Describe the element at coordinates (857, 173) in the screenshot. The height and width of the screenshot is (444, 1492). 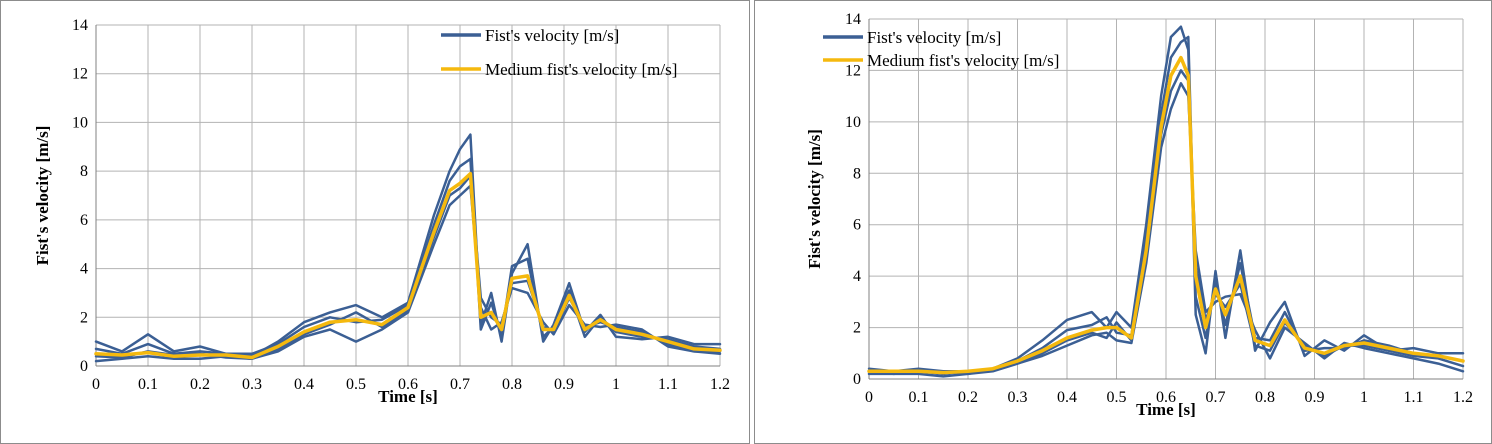
I see `right-y-tick-label-4: 8` at that location.